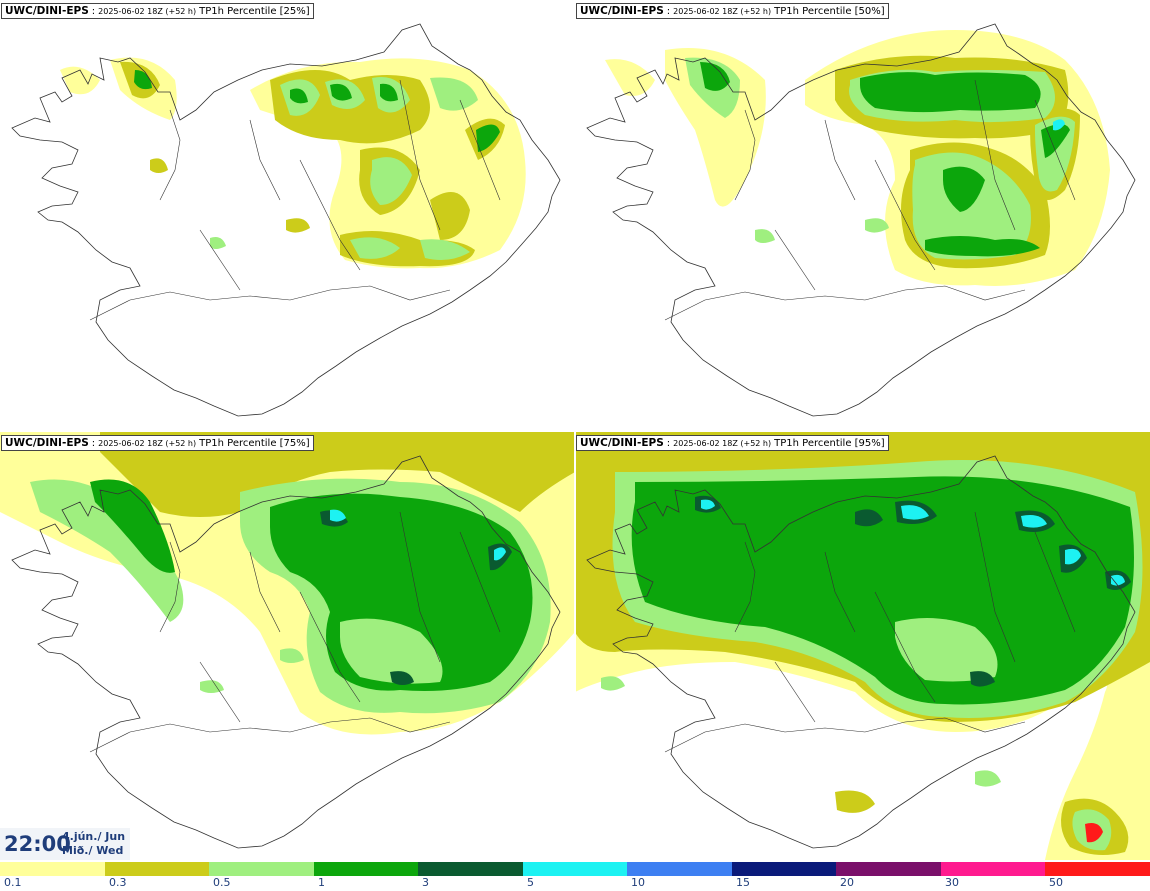  I want to click on legend-label: 0.3, so click(118, 882).